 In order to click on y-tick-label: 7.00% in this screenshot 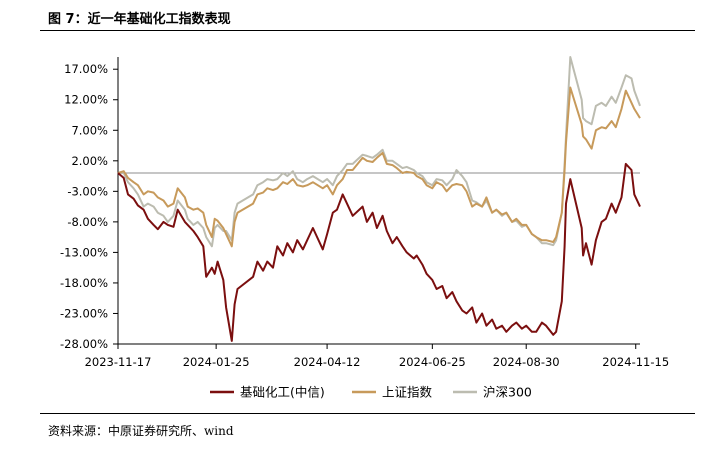, I will do `click(89, 130)`.